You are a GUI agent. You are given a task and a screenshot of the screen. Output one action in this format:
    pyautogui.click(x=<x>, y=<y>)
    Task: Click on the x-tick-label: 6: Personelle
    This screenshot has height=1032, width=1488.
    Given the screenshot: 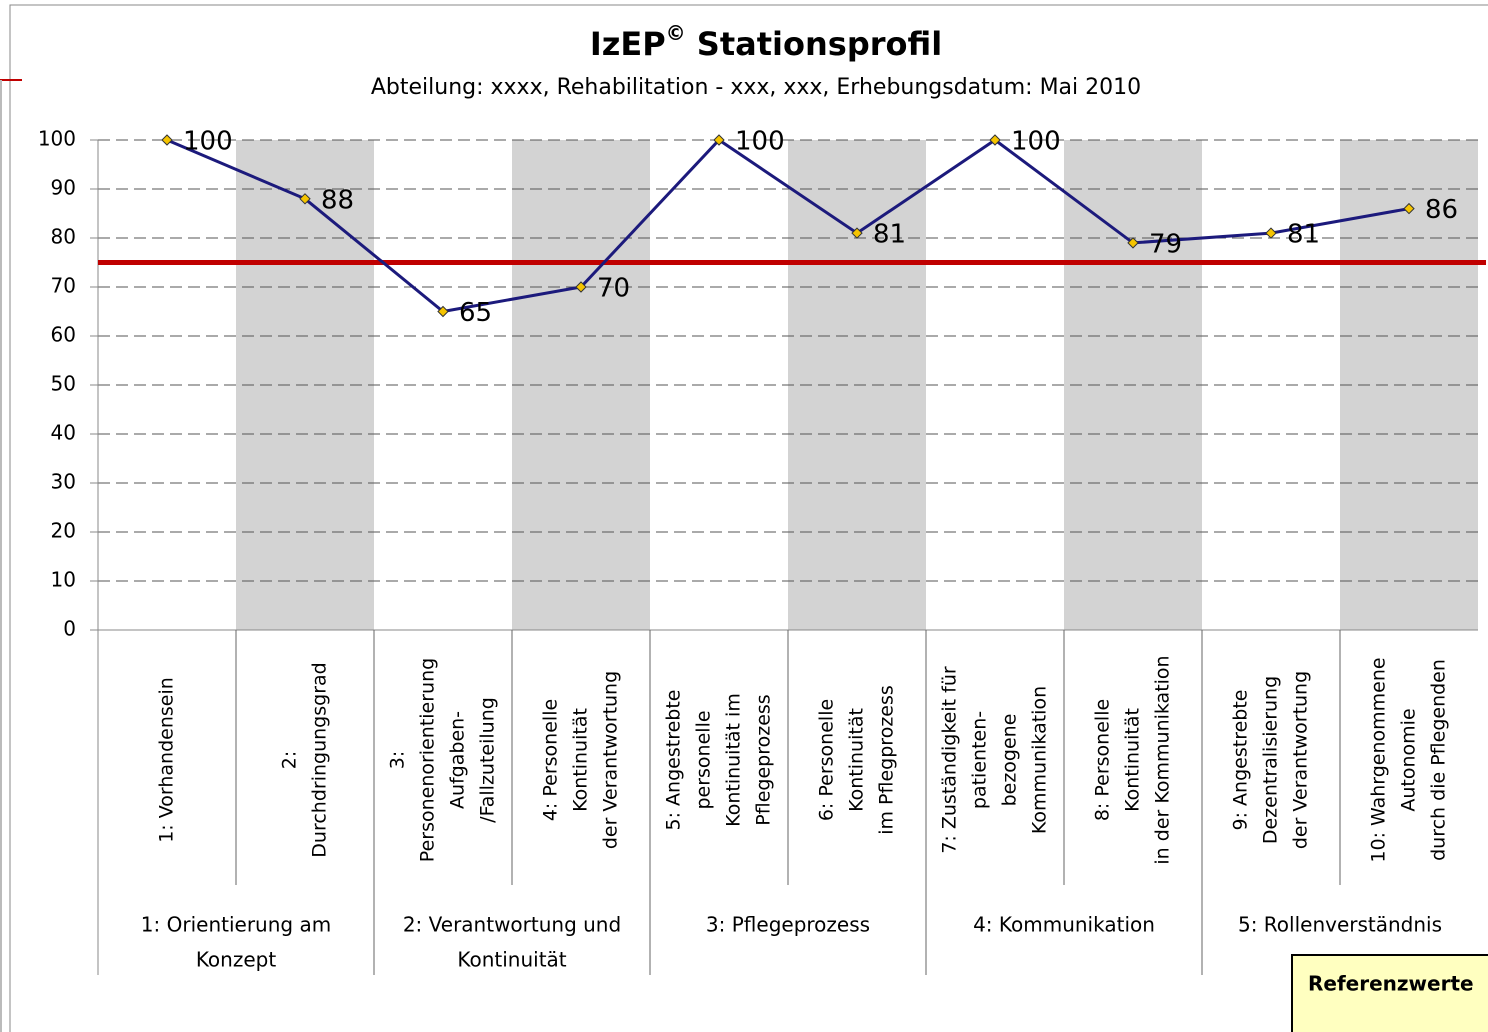 What is the action you would take?
    pyautogui.click(x=827, y=760)
    